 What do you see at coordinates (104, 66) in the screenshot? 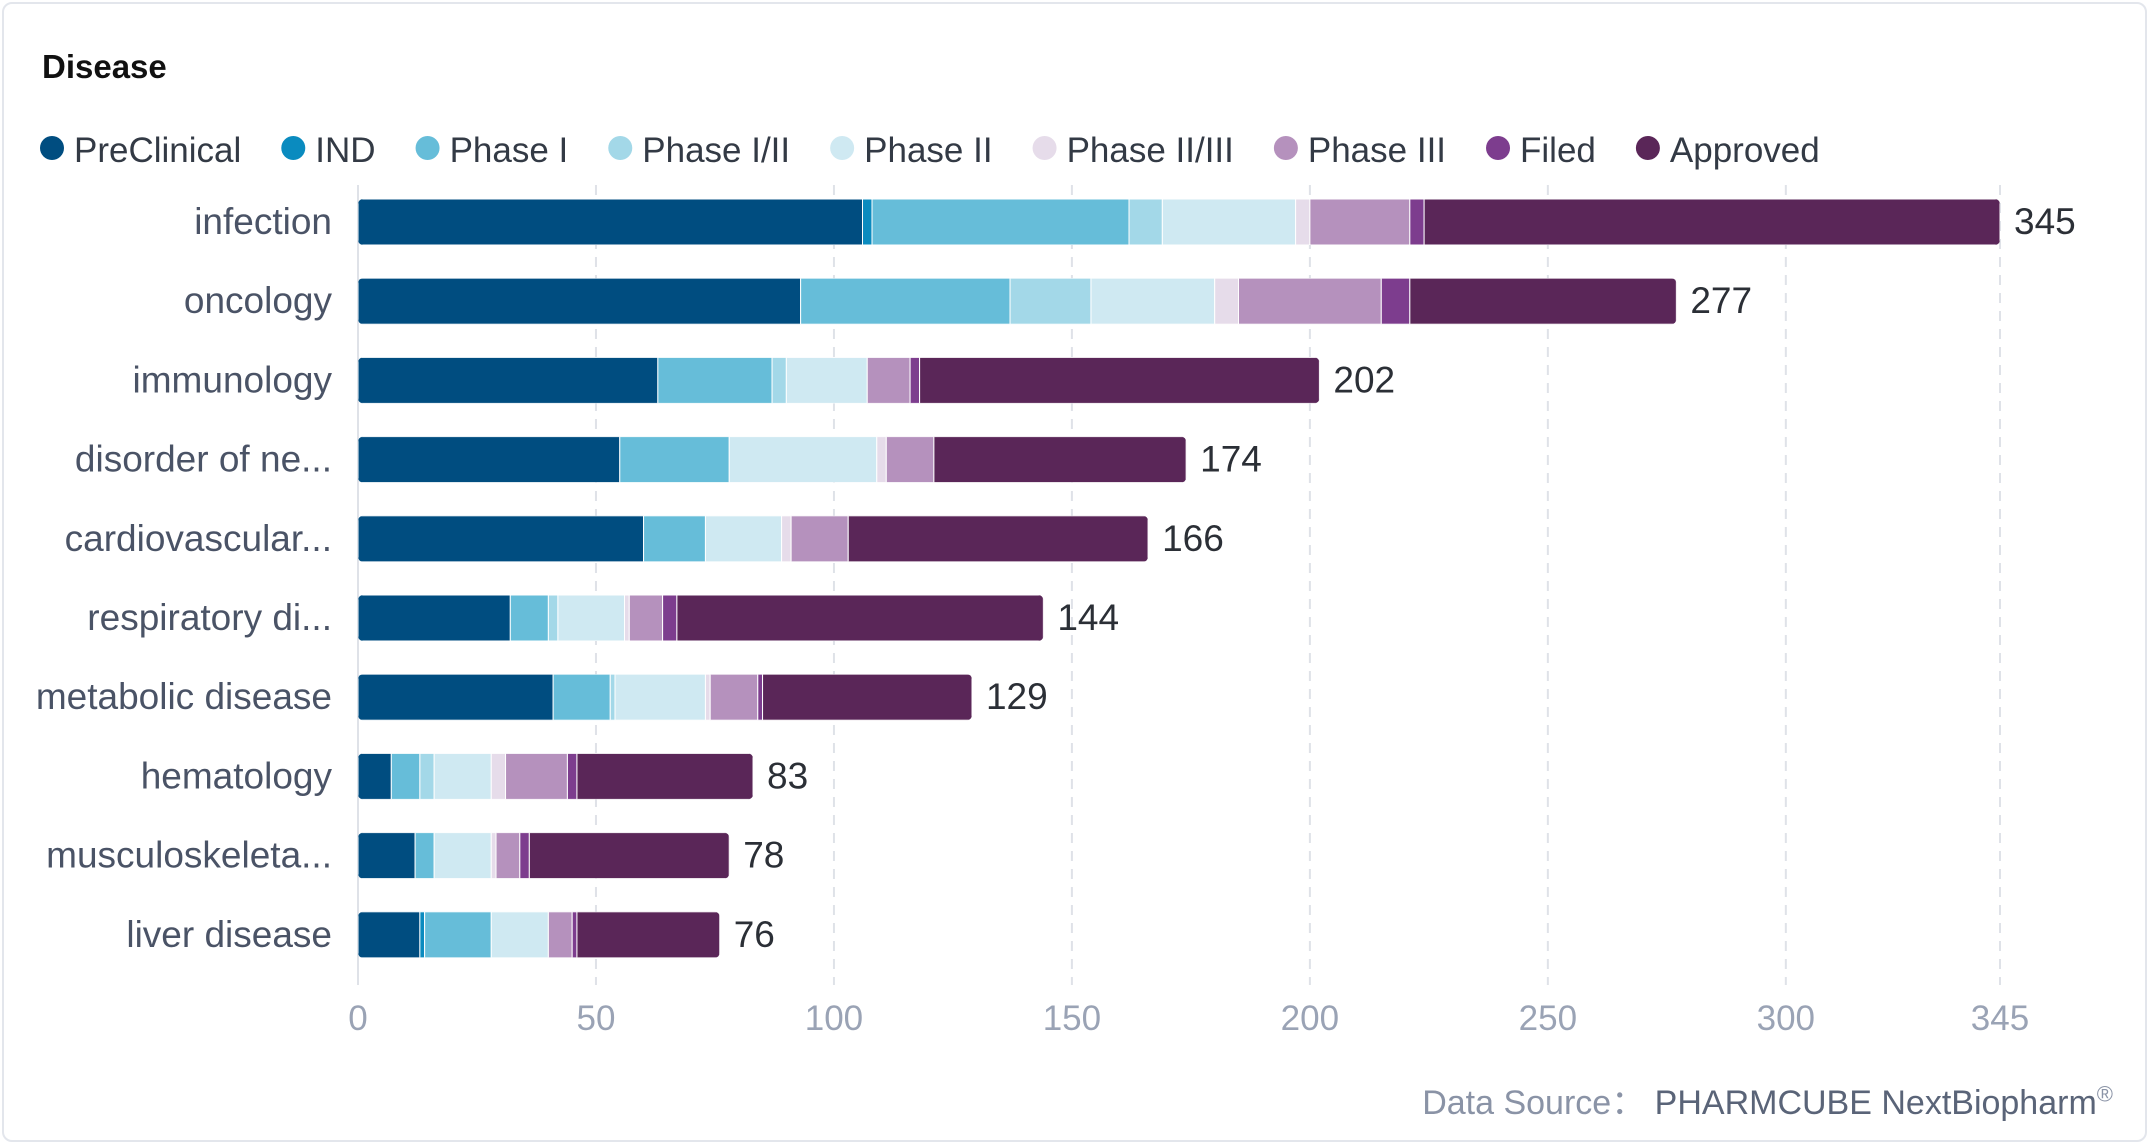
I see `chart-title: Disease` at bounding box center [104, 66].